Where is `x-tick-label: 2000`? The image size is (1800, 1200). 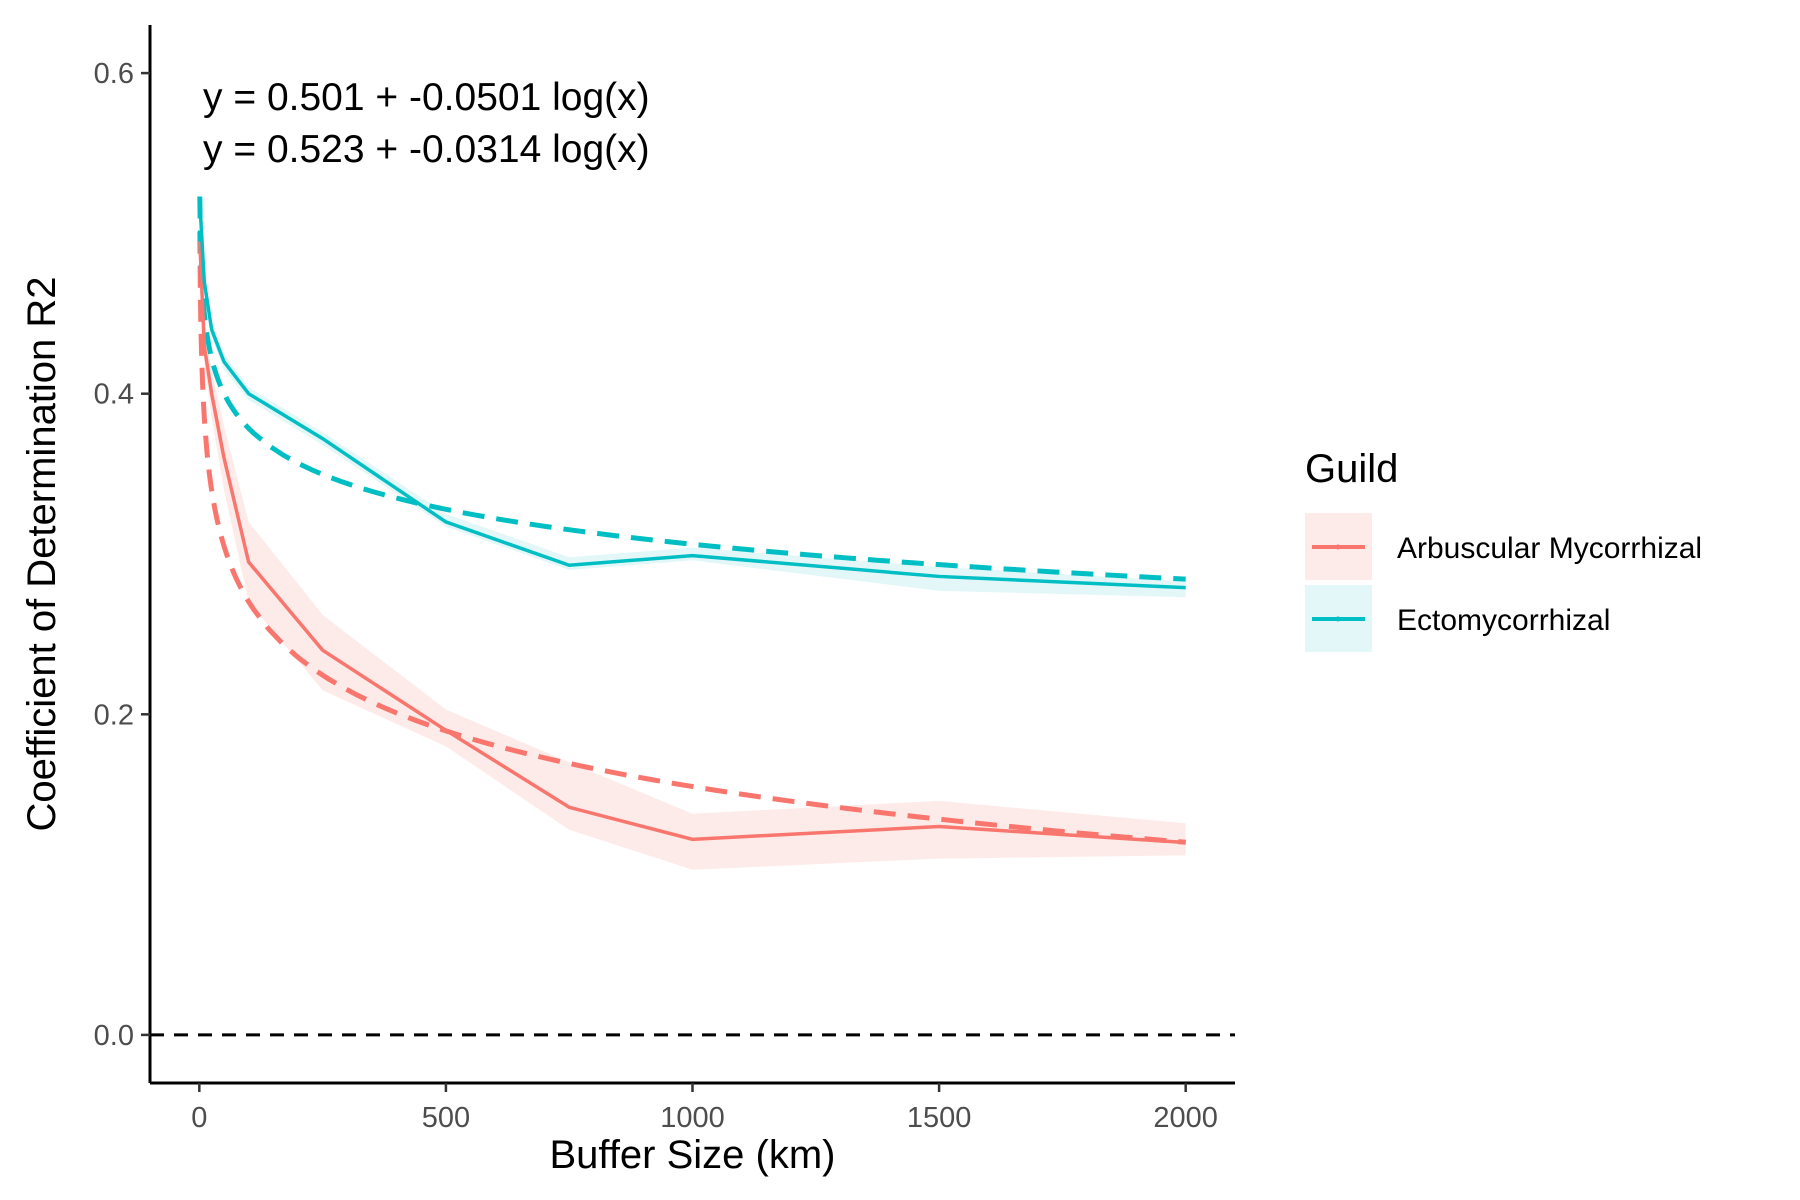
x-tick-label: 2000 is located at coordinates (1185, 1118).